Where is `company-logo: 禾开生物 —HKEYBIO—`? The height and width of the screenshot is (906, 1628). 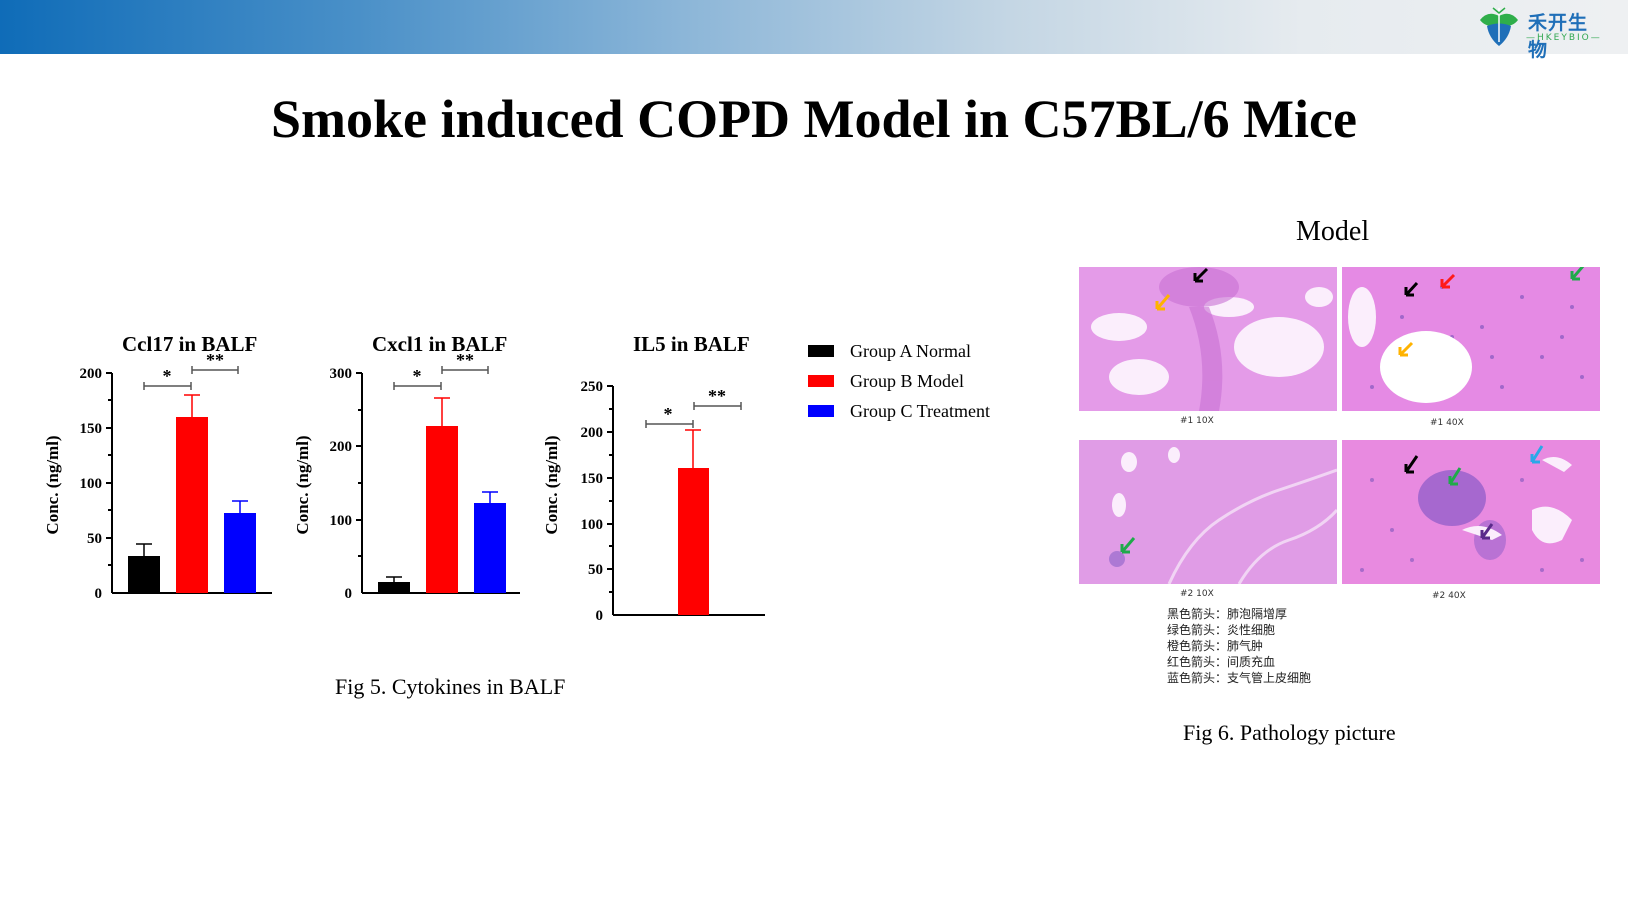
company-logo: 禾开生物 —HKEYBIO— is located at coordinates (1541, 33).